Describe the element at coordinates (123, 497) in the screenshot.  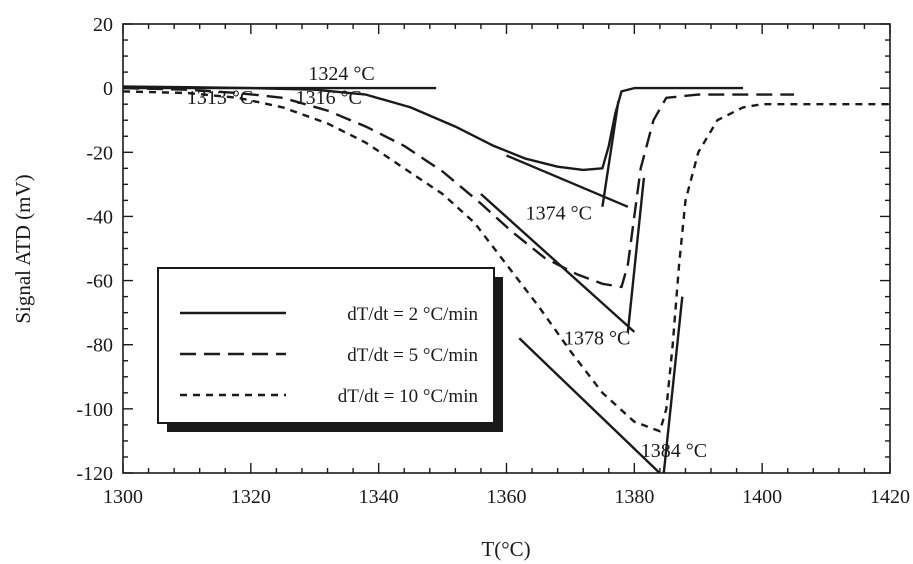
I see `x-tick-label: 1300` at that location.